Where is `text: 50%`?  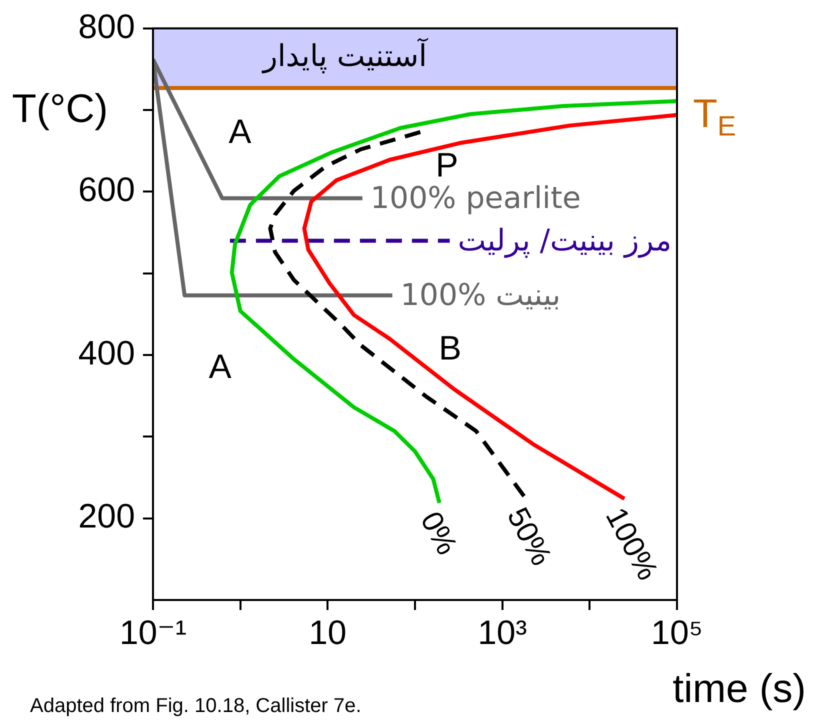
text: 50% is located at coordinates (529, 536).